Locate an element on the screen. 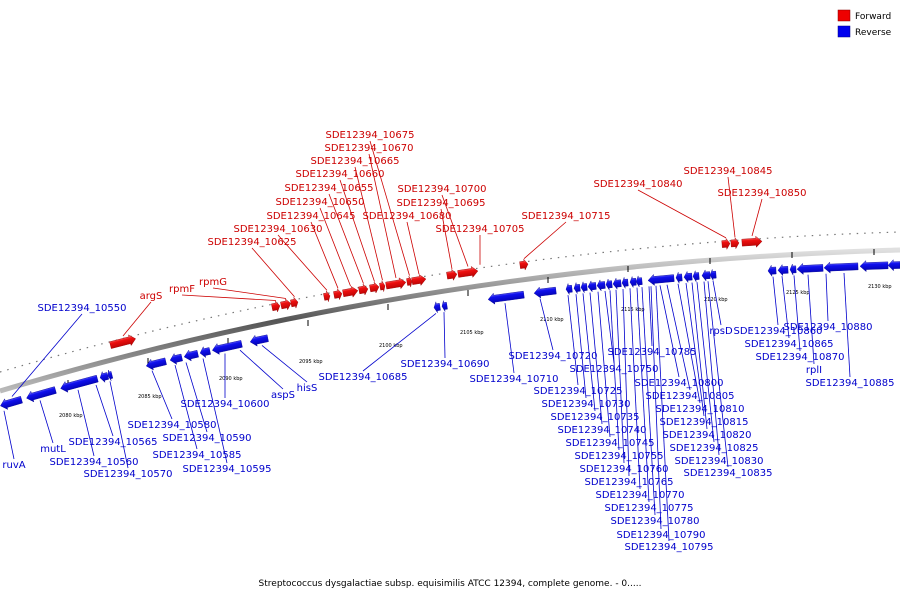  sde12394-10625-gene-arrow is located at coordinates (294, 302).